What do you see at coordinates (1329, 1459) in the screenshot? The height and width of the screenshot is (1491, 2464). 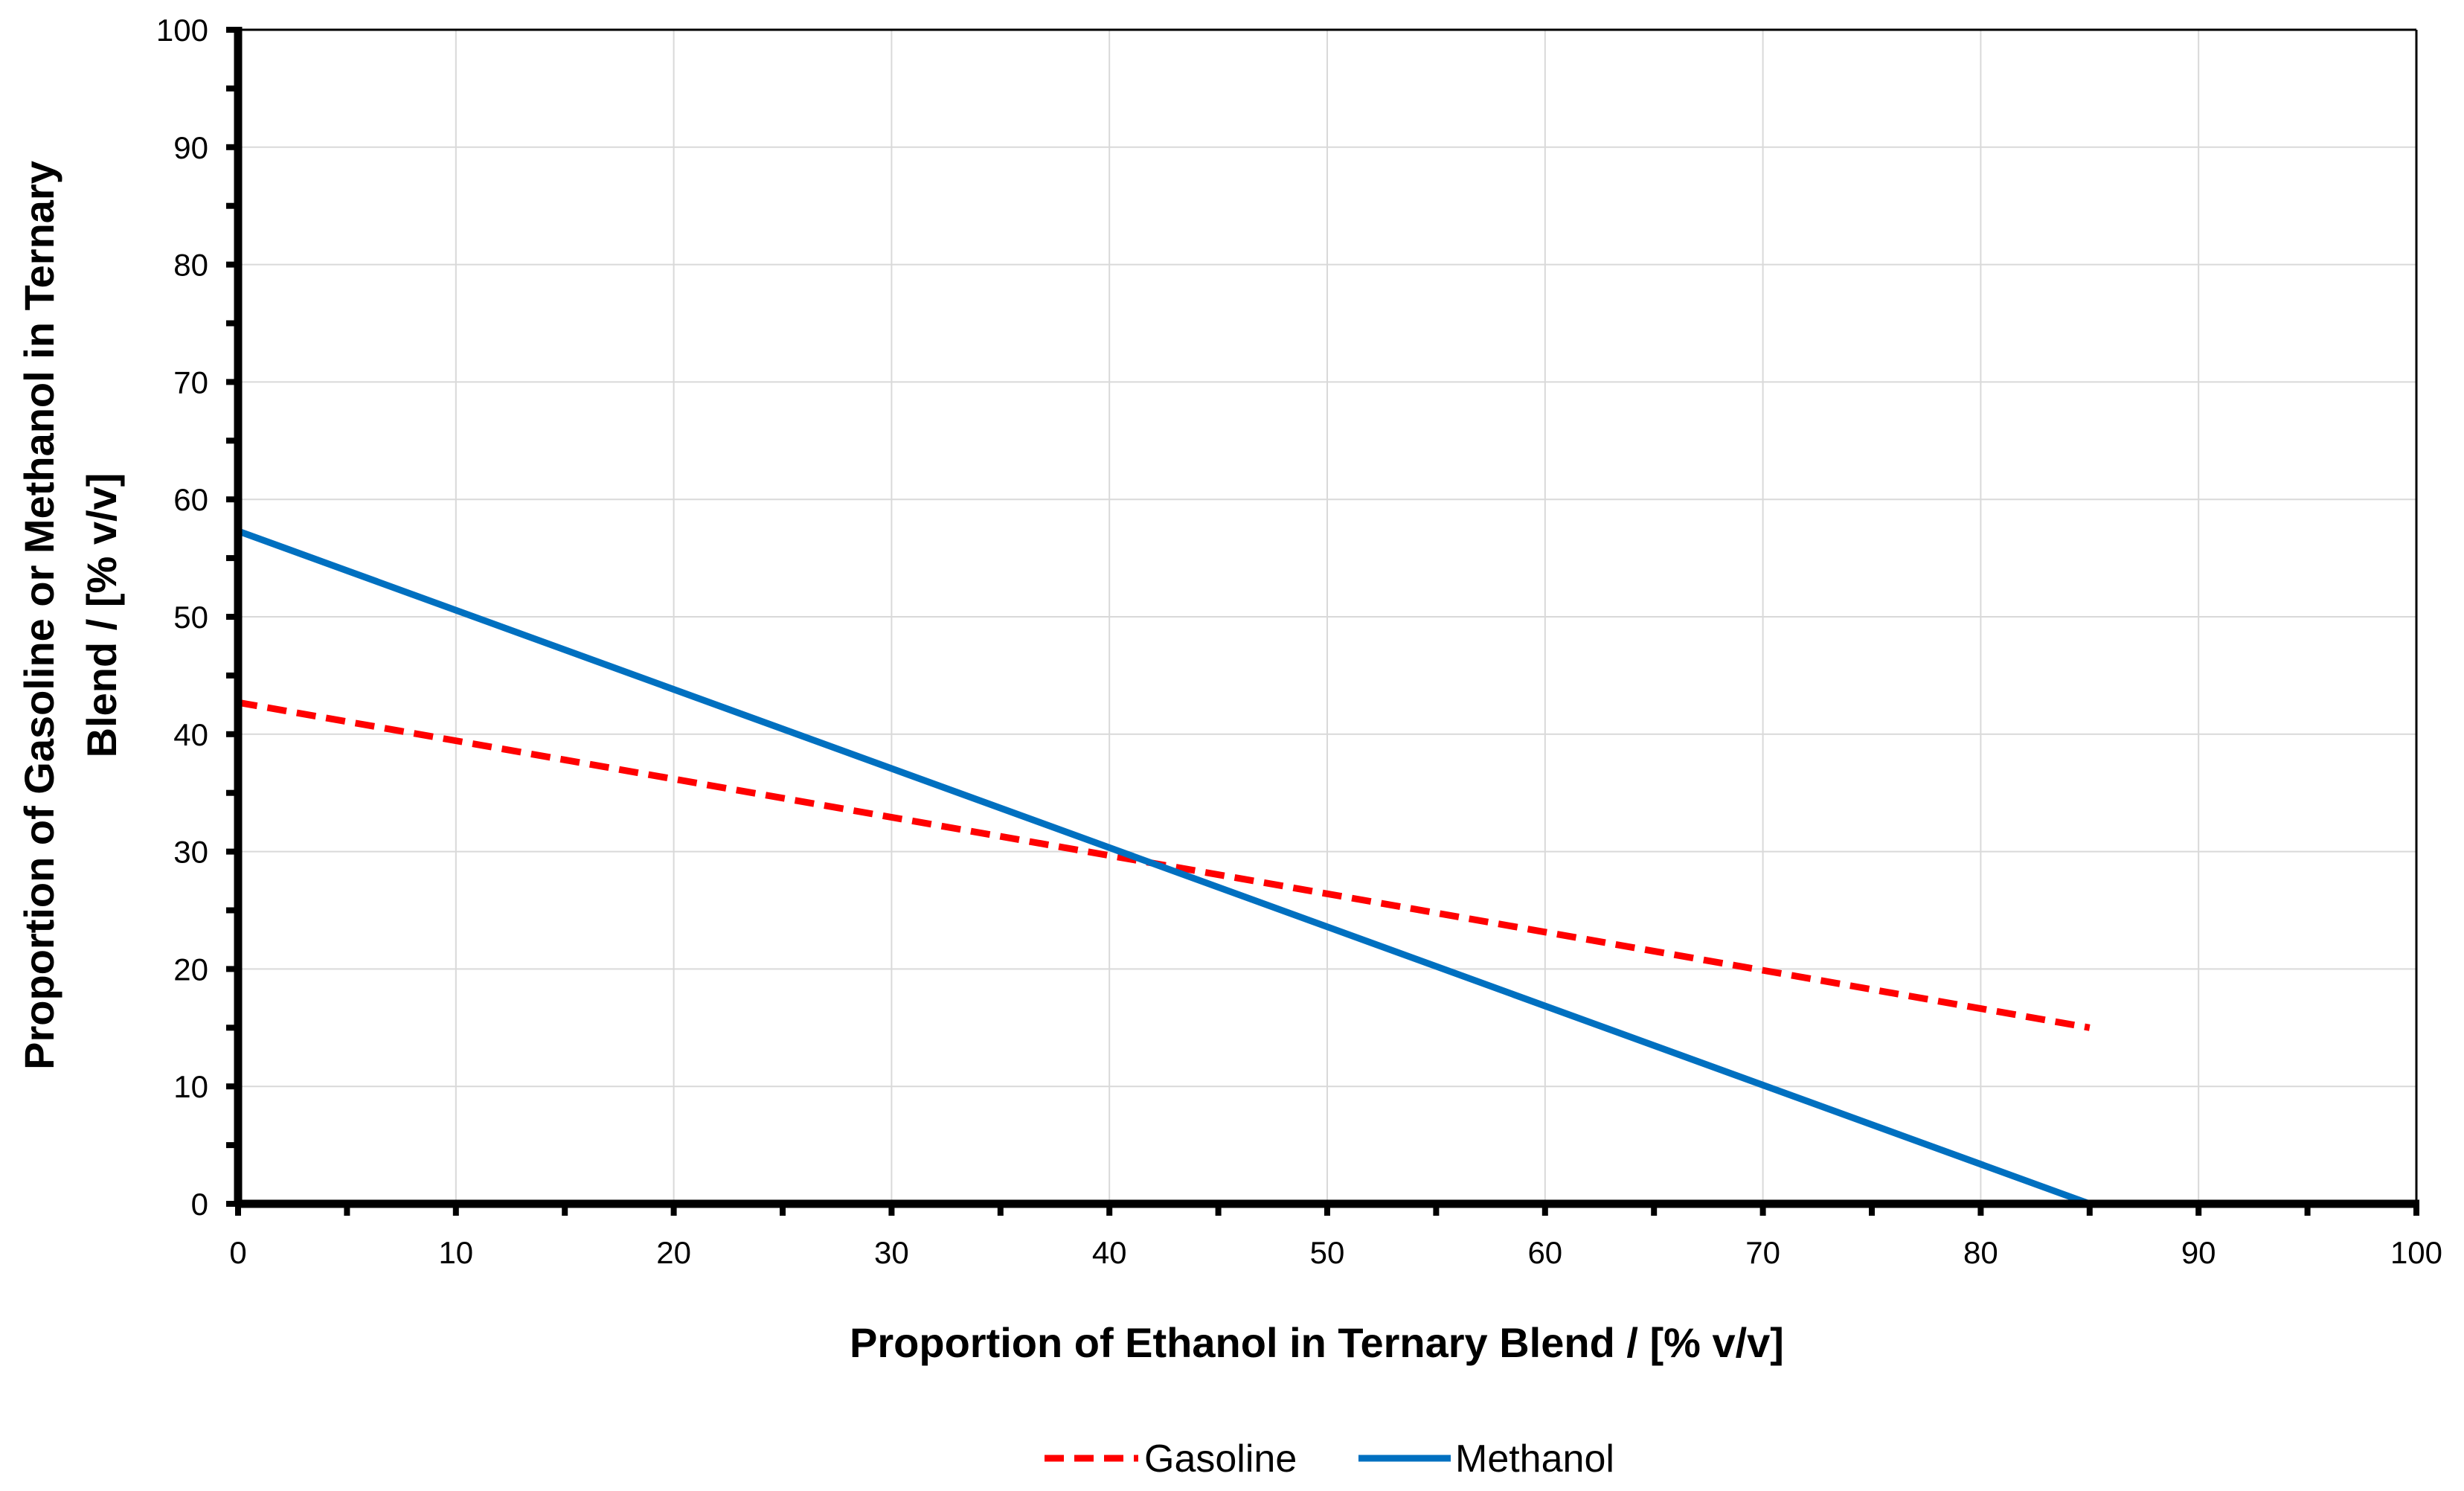 I see `legend: Gasoline Methanol` at bounding box center [1329, 1459].